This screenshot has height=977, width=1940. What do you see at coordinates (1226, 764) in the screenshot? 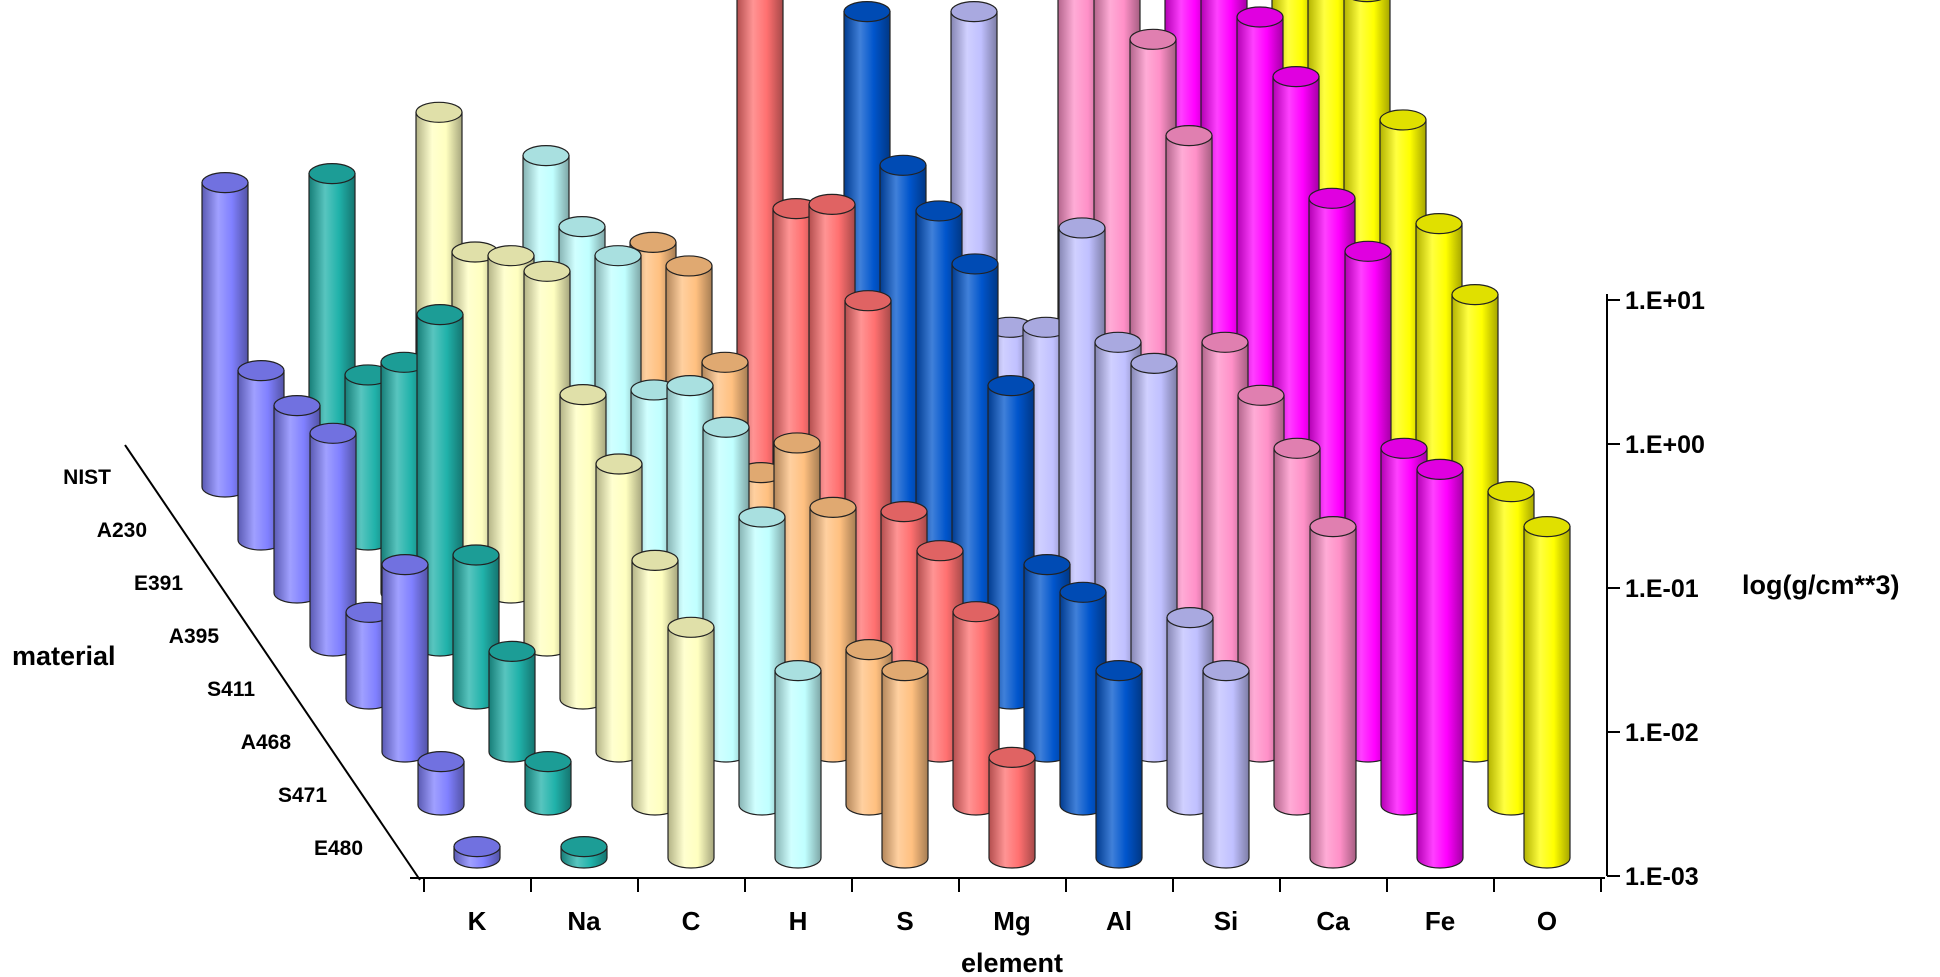
I see `bar-si-e480` at bounding box center [1226, 764].